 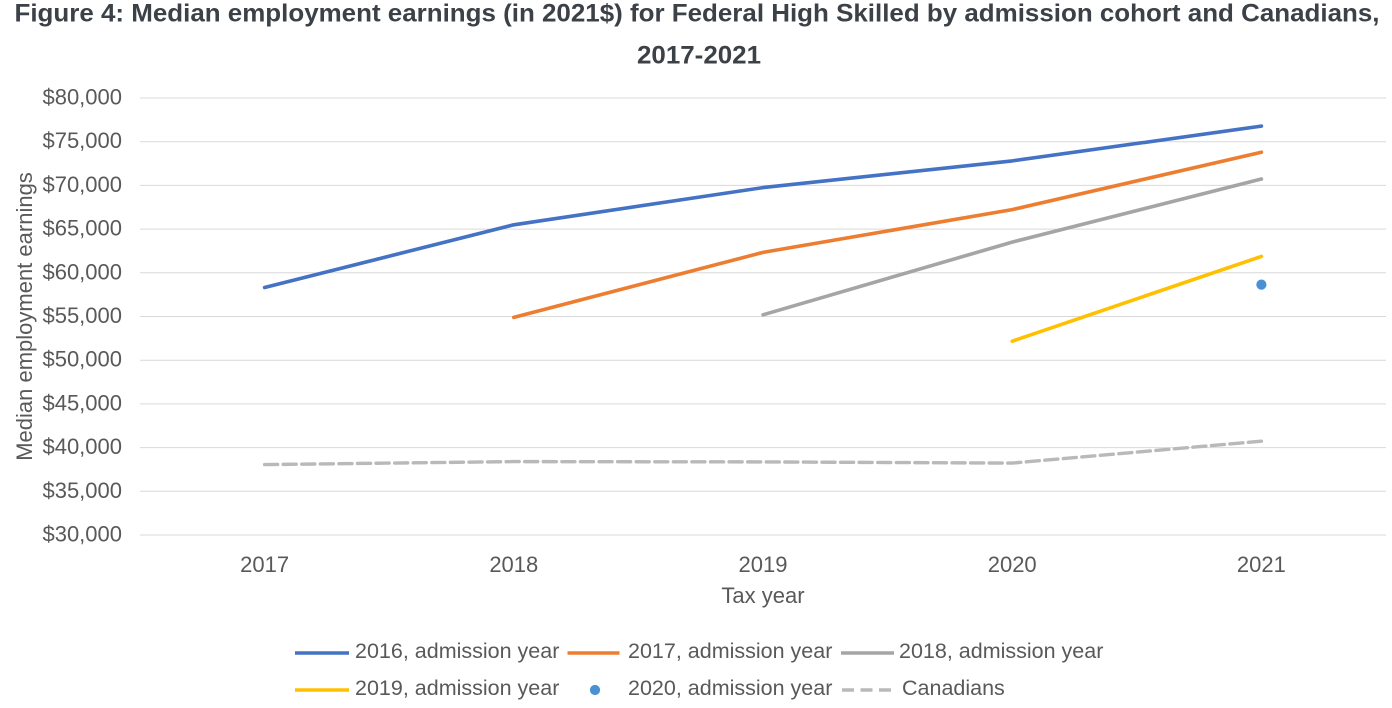 What do you see at coordinates (82, 140) in the screenshot?
I see `svg-text: $75,000` at bounding box center [82, 140].